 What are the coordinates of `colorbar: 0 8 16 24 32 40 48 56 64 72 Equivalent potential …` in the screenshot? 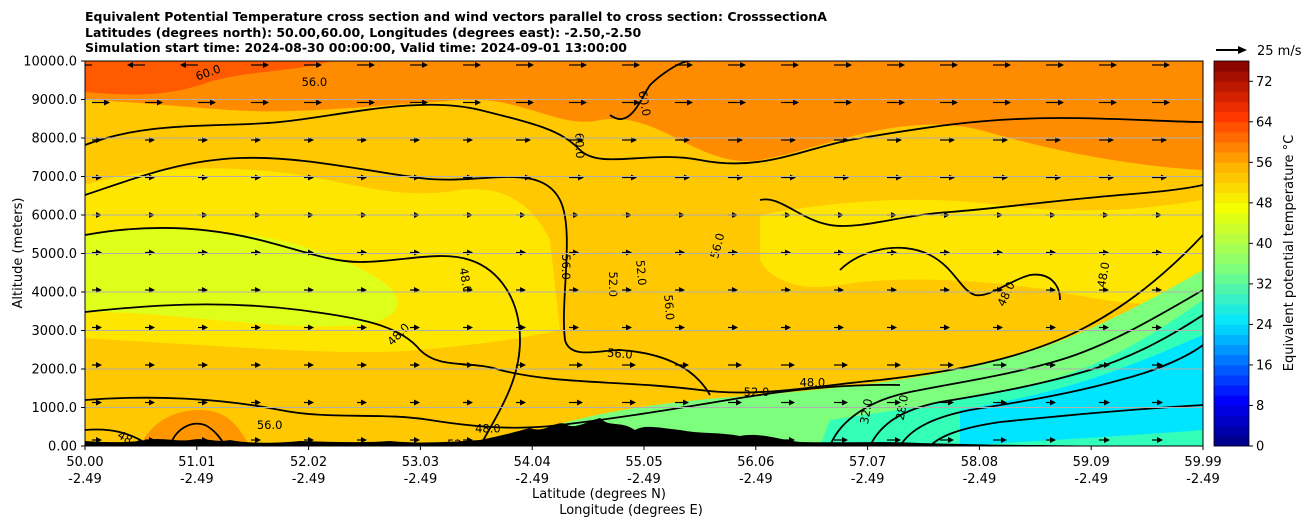 It's located at (1255, 257).